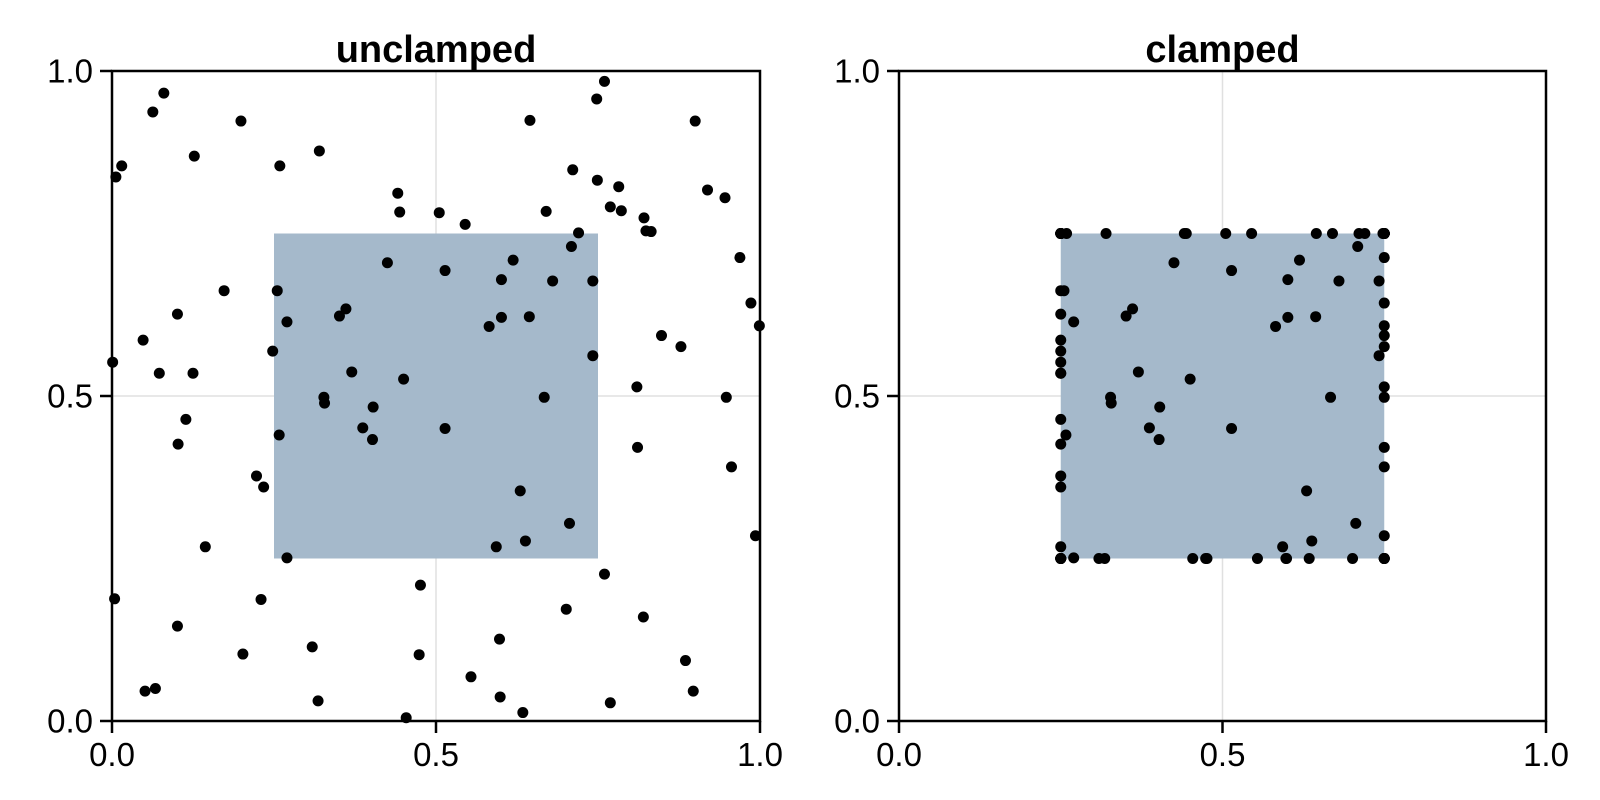 The height and width of the screenshot is (800, 1600). Describe the element at coordinates (436, 50) in the screenshot. I see `plot-title-unclamped: unclamped` at that location.